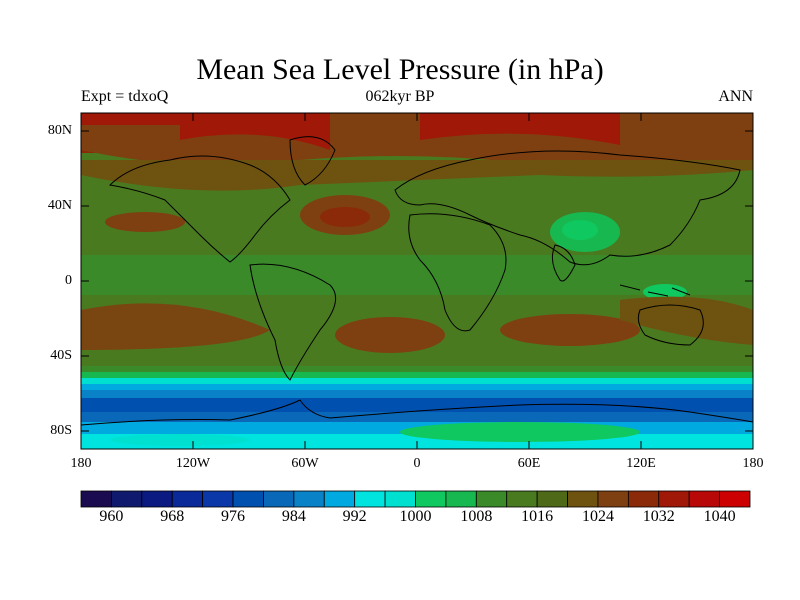  What do you see at coordinates (125, 96) in the screenshot?
I see `experiment-label: Expt = tdxoQ` at bounding box center [125, 96].